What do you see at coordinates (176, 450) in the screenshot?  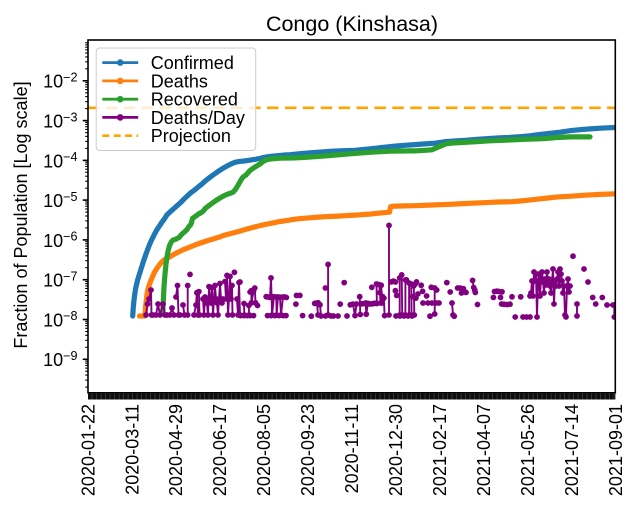 I see `svg-text: 2020-04-29` at bounding box center [176, 450].